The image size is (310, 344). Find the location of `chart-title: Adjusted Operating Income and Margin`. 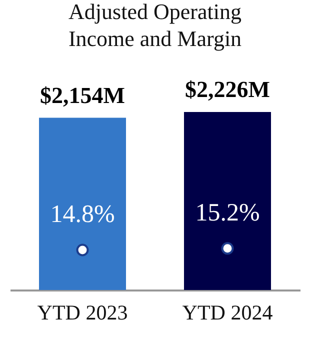

chart-title: Adjusted Operating Income and Margin is located at coordinates (155, 25).